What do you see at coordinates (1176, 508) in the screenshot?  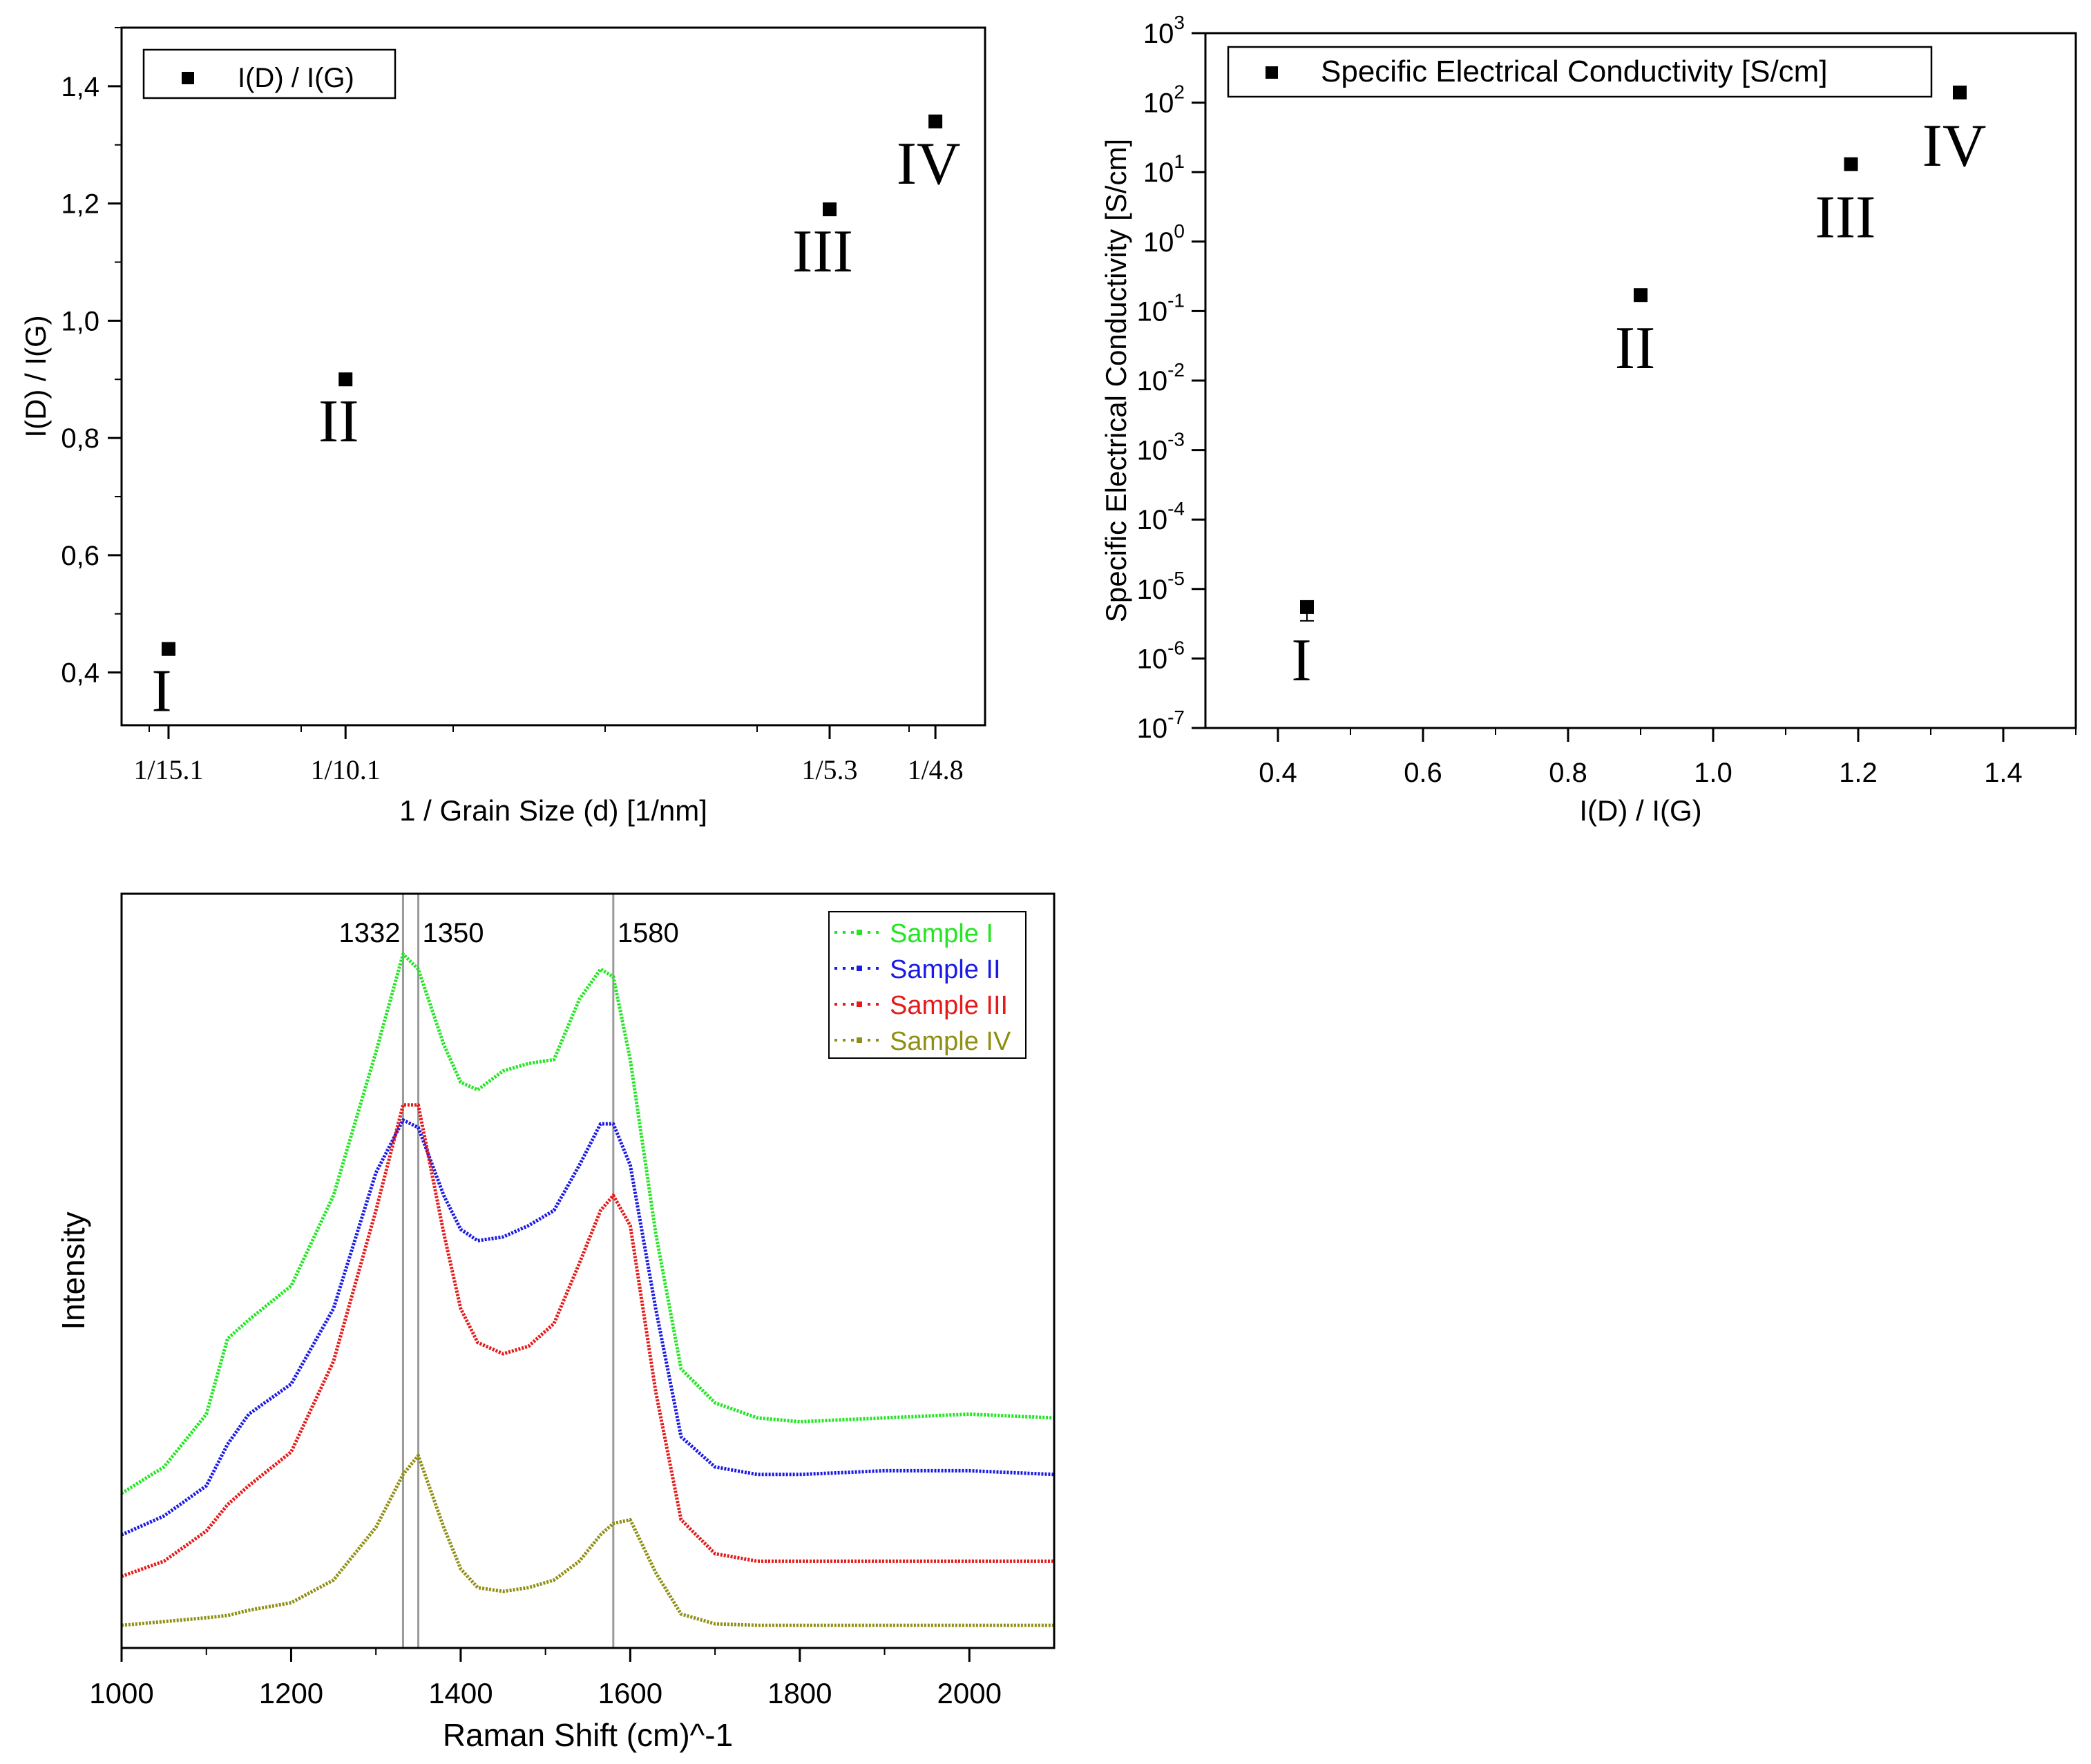 I see `chart-2-y-tick-exponent: -4` at bounding box center [1176, 508].